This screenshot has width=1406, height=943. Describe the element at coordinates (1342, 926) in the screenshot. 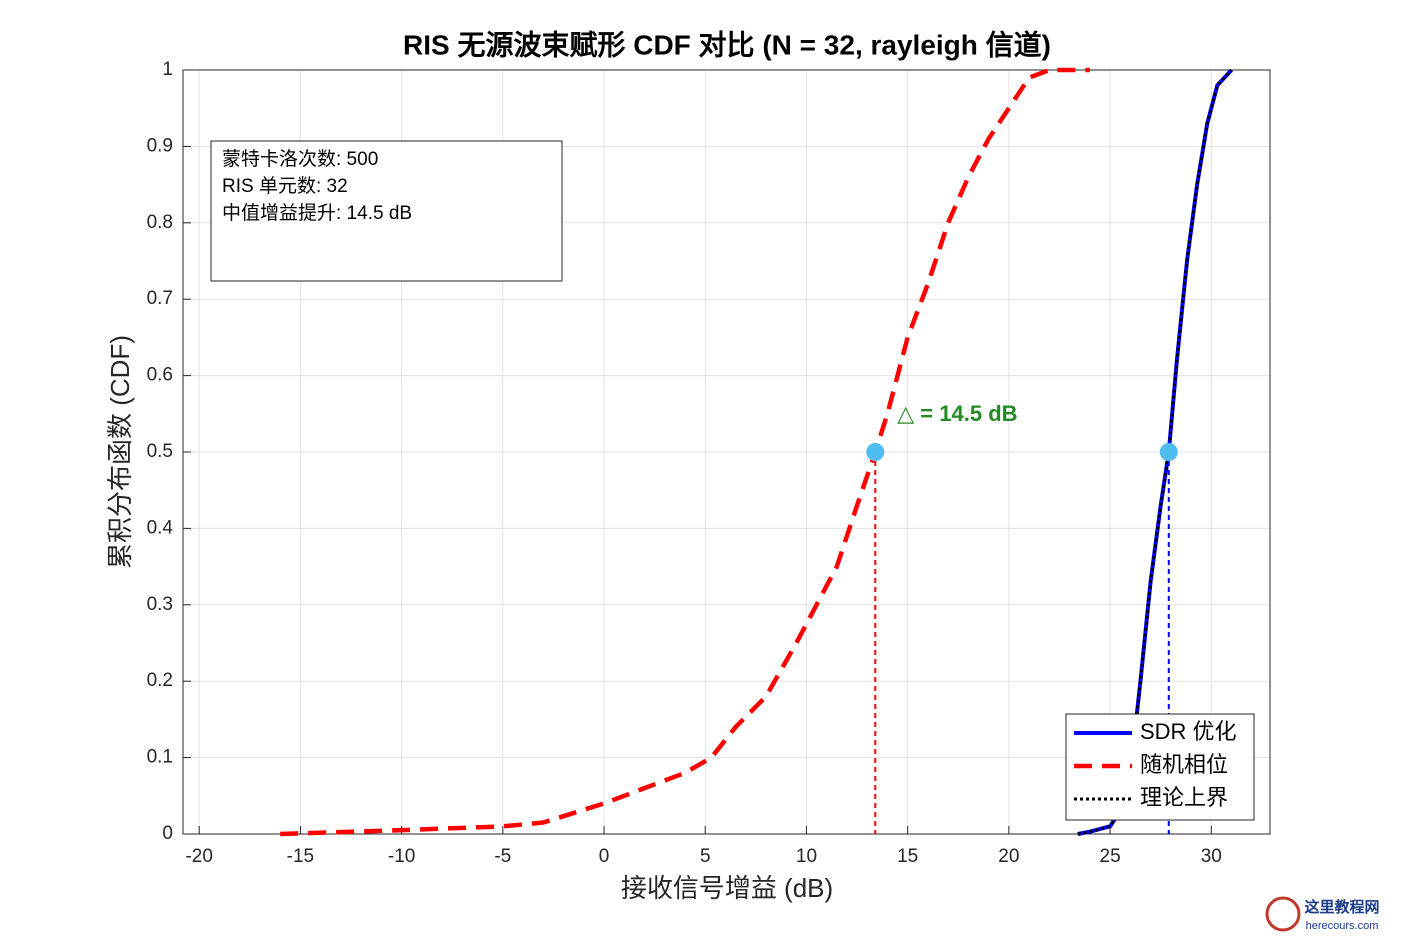

I see `watermark-url: herecours.com` at that location.